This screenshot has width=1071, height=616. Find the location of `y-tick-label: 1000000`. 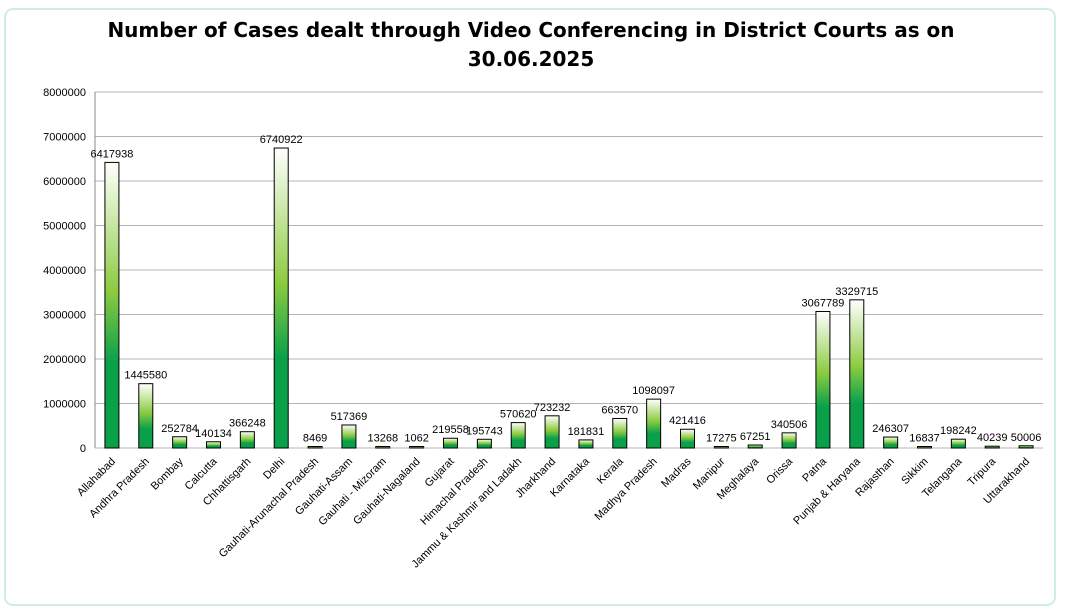

y-tick-label: 1000000 is located at coordinates (64, 405).